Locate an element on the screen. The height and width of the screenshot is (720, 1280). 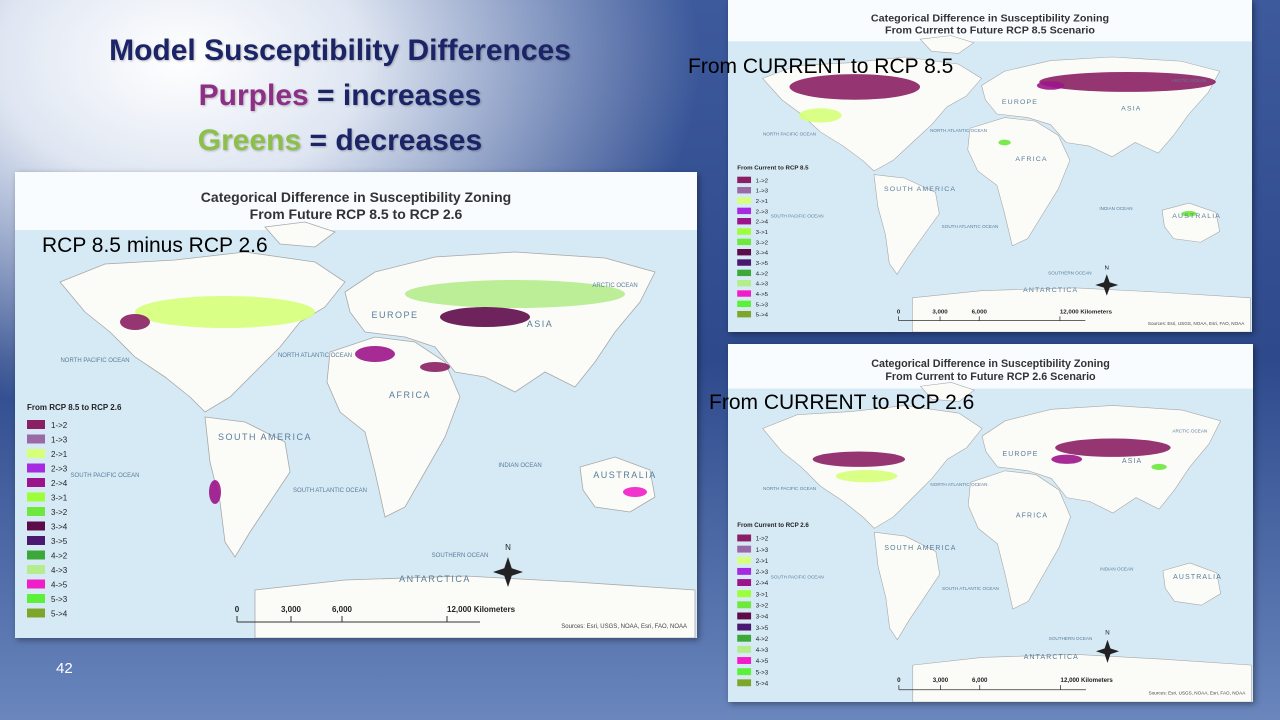
scale-label: 3,000 is located at coordinates (291, 609).